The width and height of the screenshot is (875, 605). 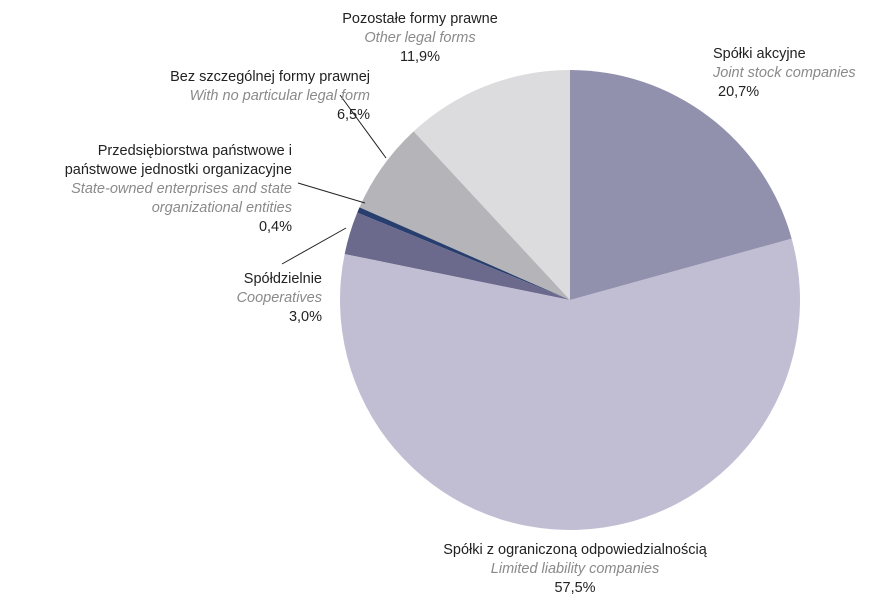 I want to click on en: Limited liability companies, so click(x=575, y=569).